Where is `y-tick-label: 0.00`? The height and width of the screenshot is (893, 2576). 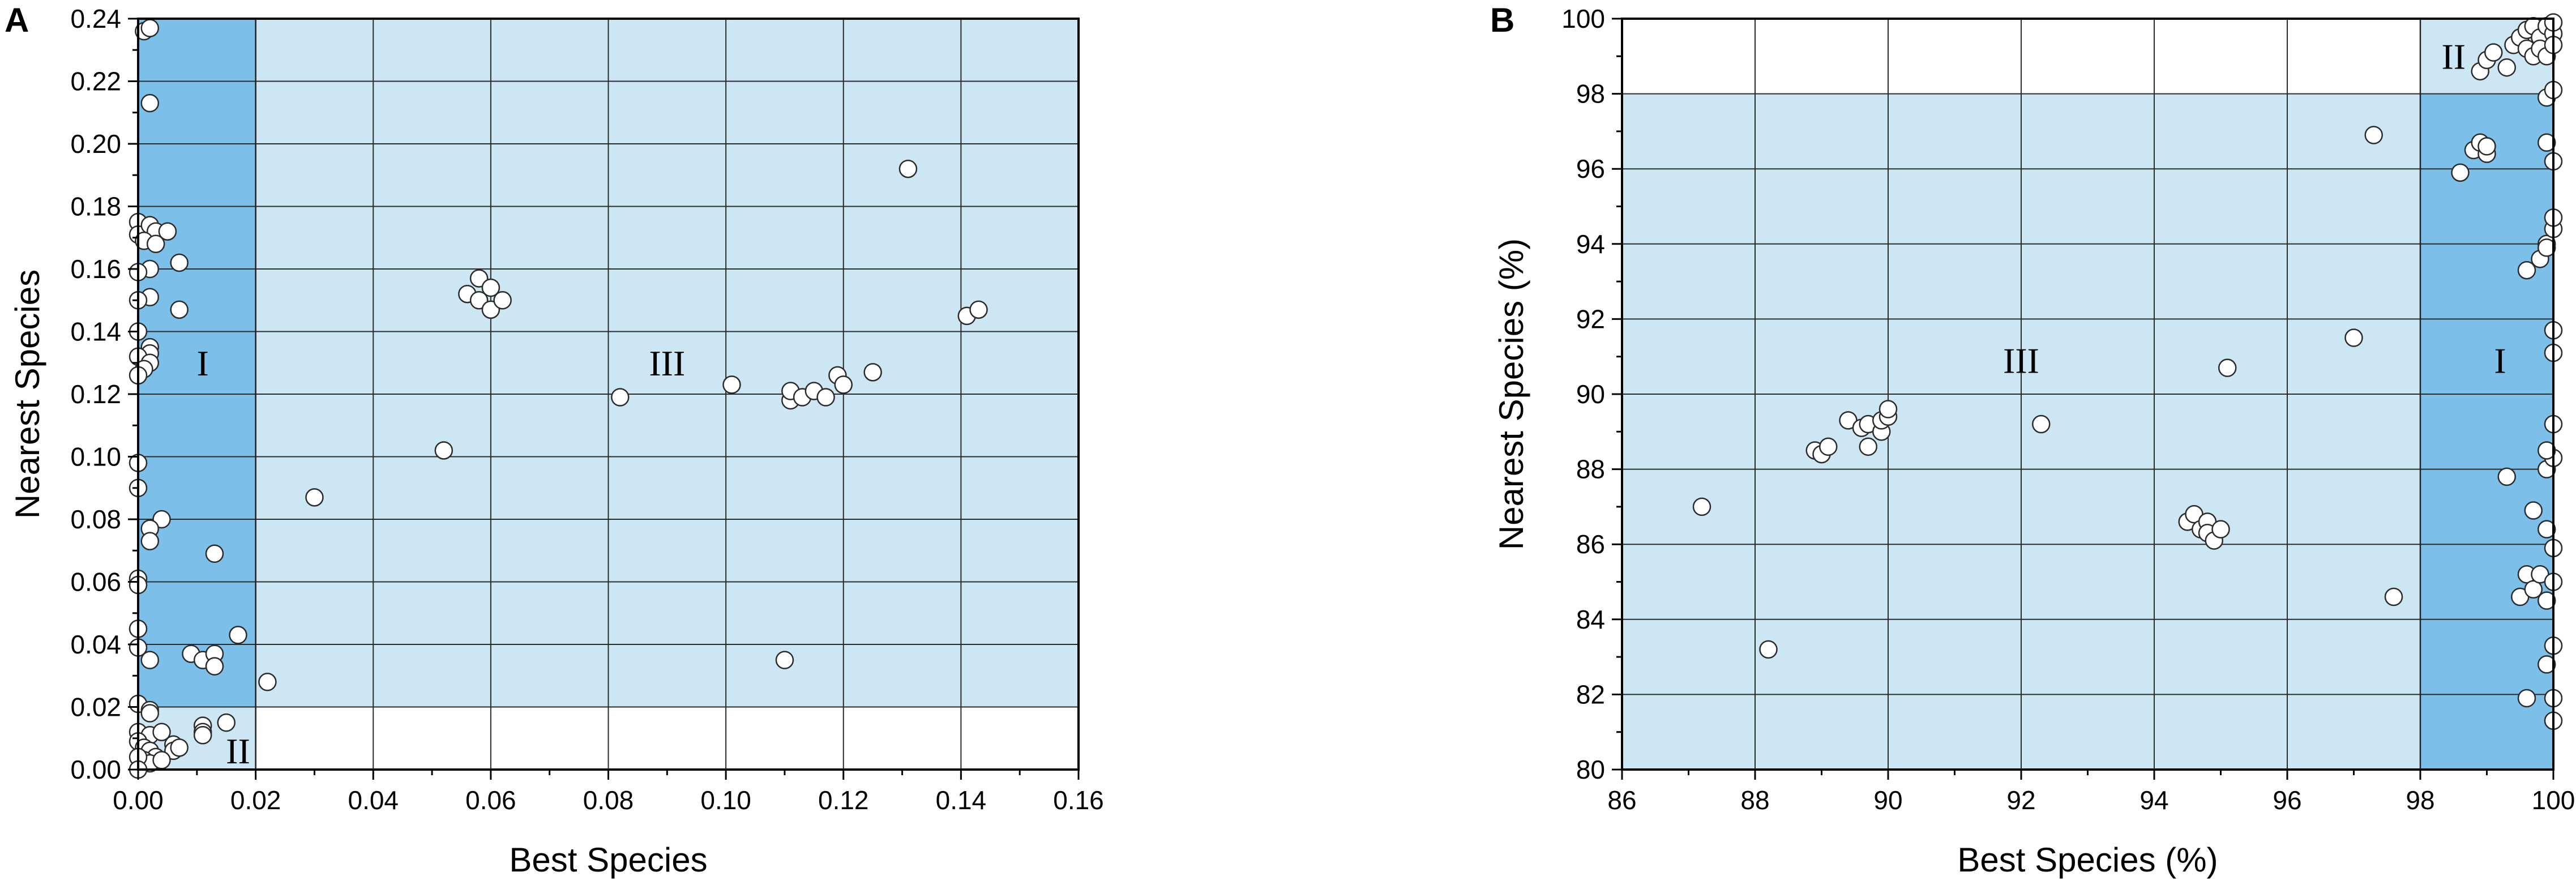
y-tick-label: 0.00 is located at coordinates (95, 769).